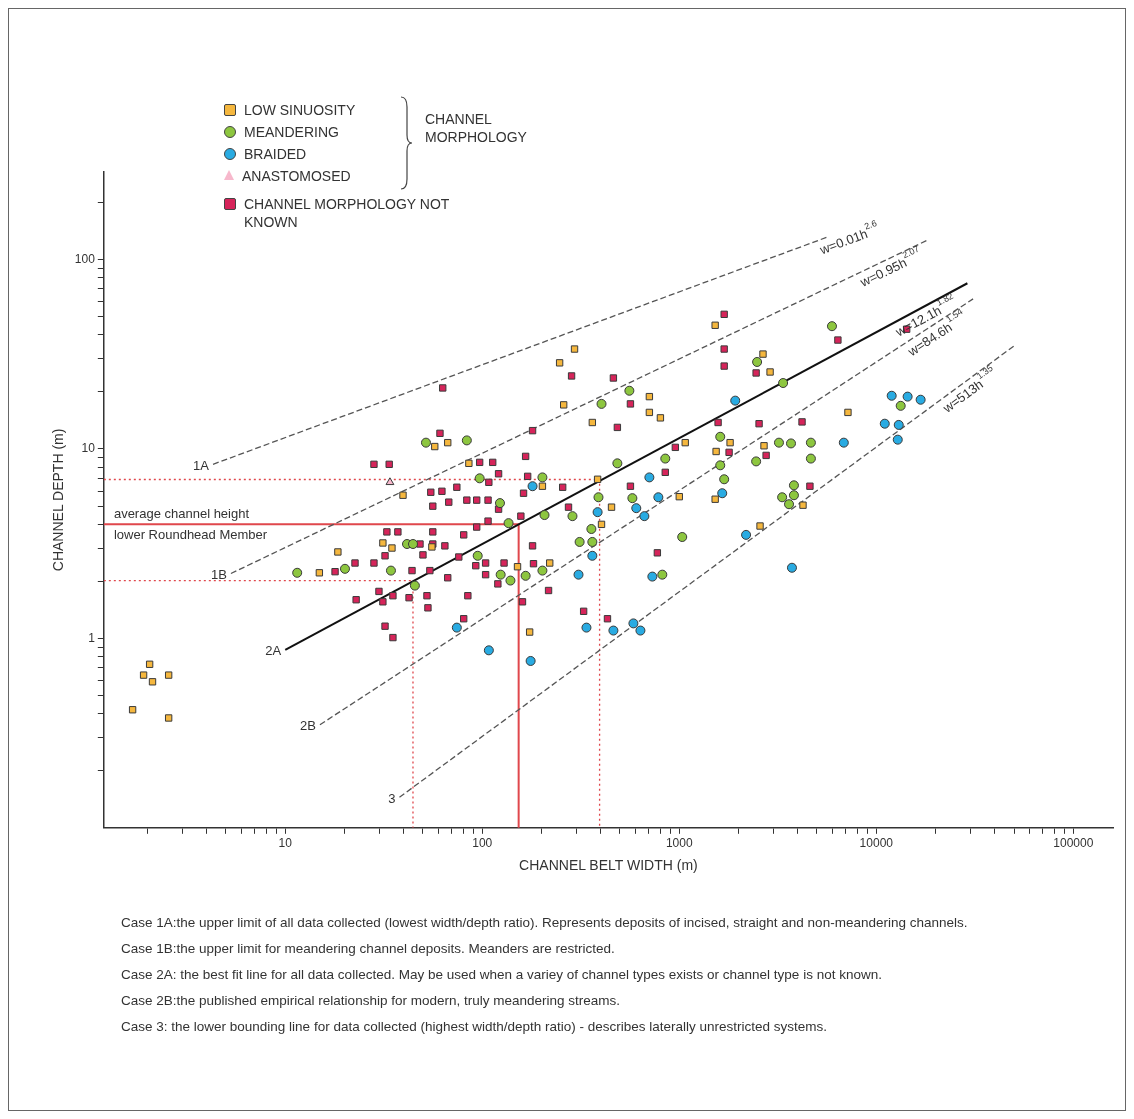 Image resolution: width=1134 pixels, height=1119 pixels. What do you see at coordinates (88, 448) in the screenshot?
I see `y-tick-label: 10` at bounding box center [88, 448].